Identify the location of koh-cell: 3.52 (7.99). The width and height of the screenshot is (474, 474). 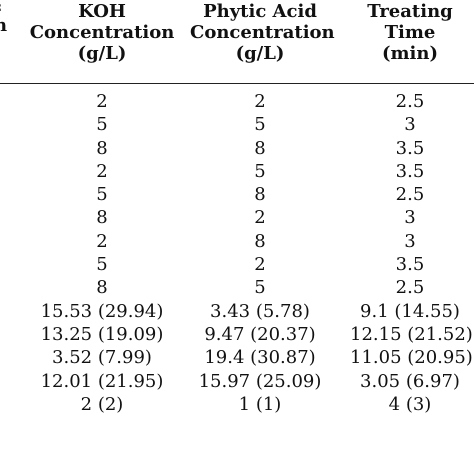
(102, 358).